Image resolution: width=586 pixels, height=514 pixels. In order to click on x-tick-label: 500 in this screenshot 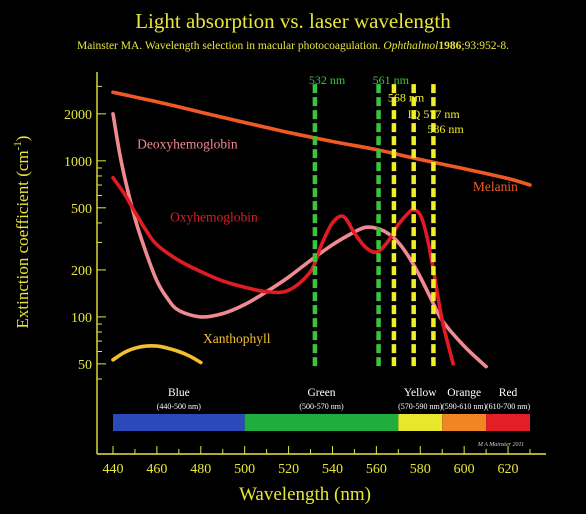, I will do `click(244, 469)`.